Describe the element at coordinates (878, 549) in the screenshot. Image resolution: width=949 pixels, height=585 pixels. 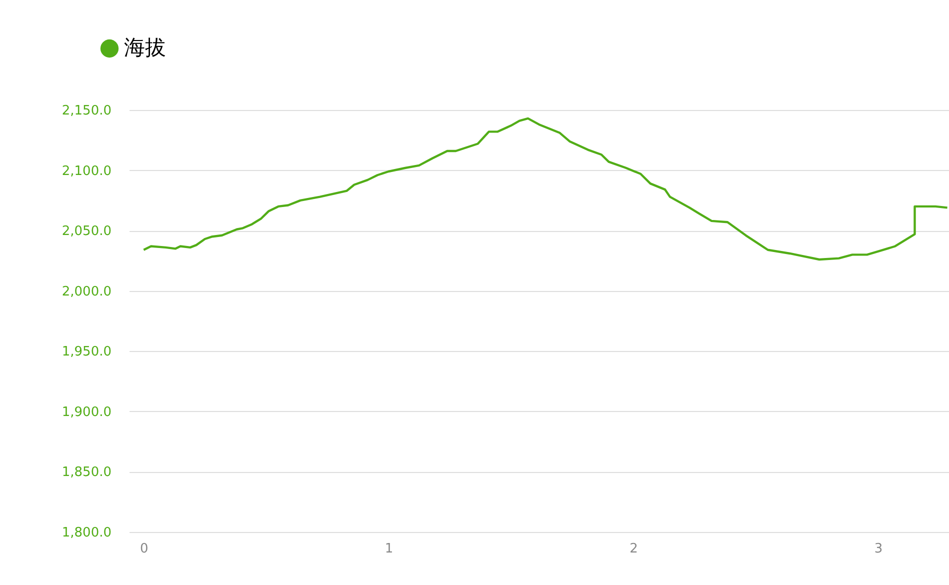
I see `x-tick-label: 3` at that location.